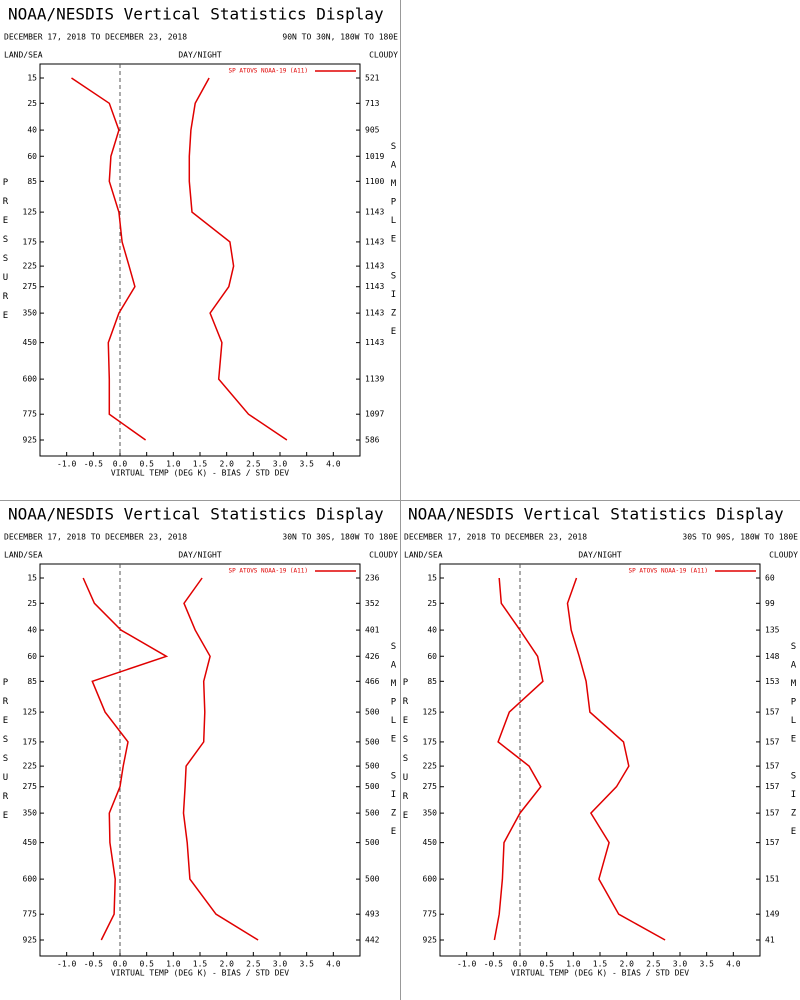 The width and height of the screenshot is (800, 1000). What do you see at coordinates (680, 964) in the screenshot?
I see `x-tick-label: 3.0` at bounding box center [680, 964].